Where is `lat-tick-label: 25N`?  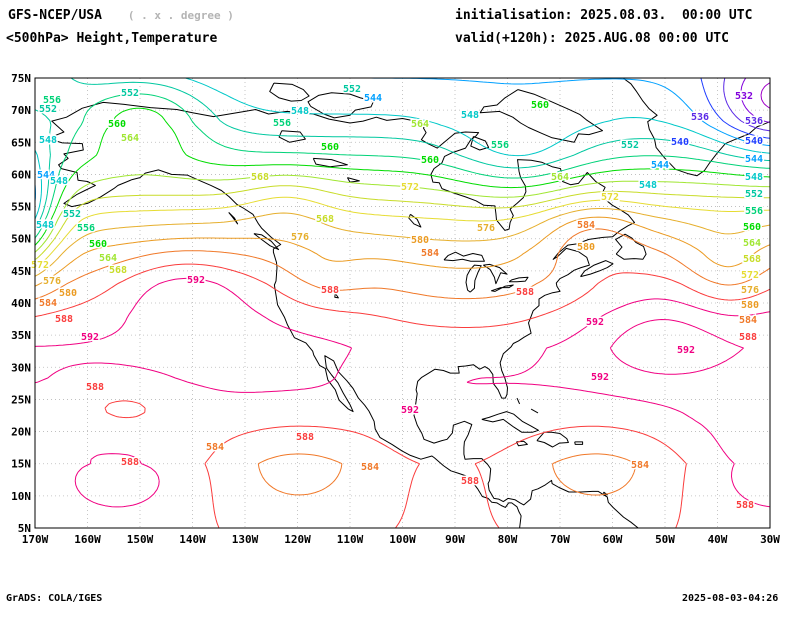
lat-tick-label: 25N is located at coordinates (21, 399).